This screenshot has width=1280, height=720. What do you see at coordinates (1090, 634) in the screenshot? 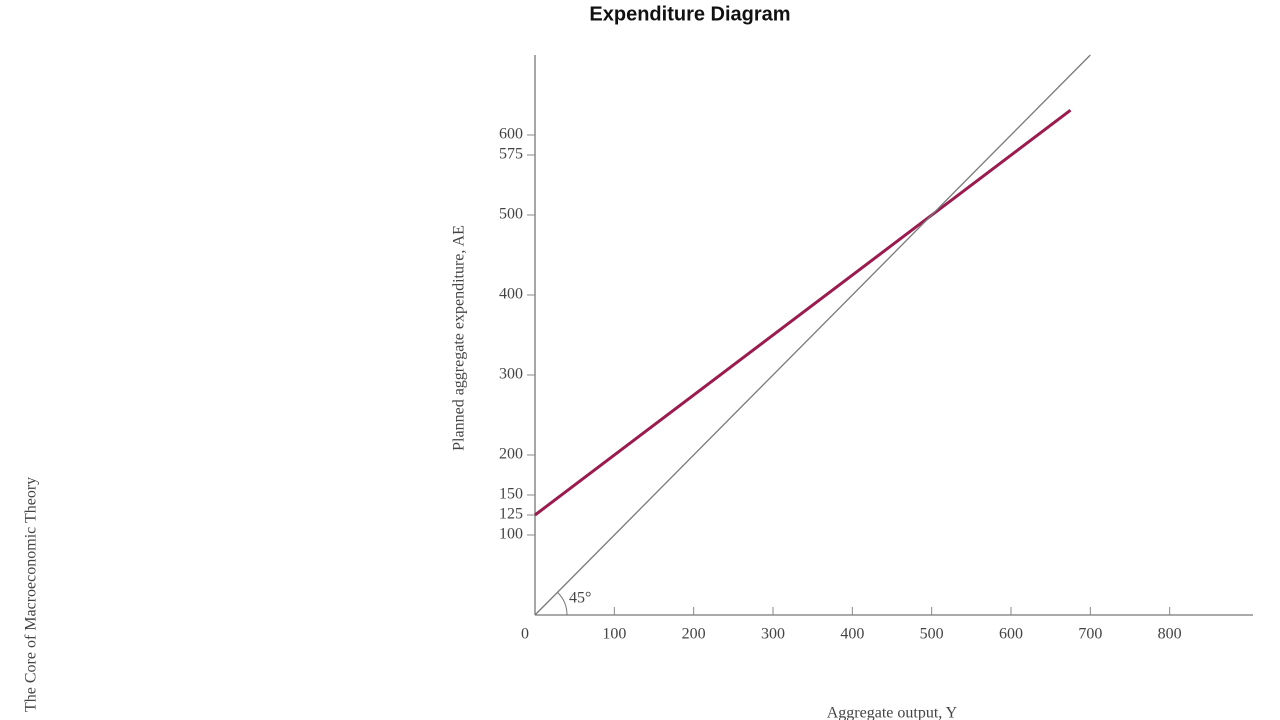
I see `x-tick-label: 700` at bounding box center [1090, 634].